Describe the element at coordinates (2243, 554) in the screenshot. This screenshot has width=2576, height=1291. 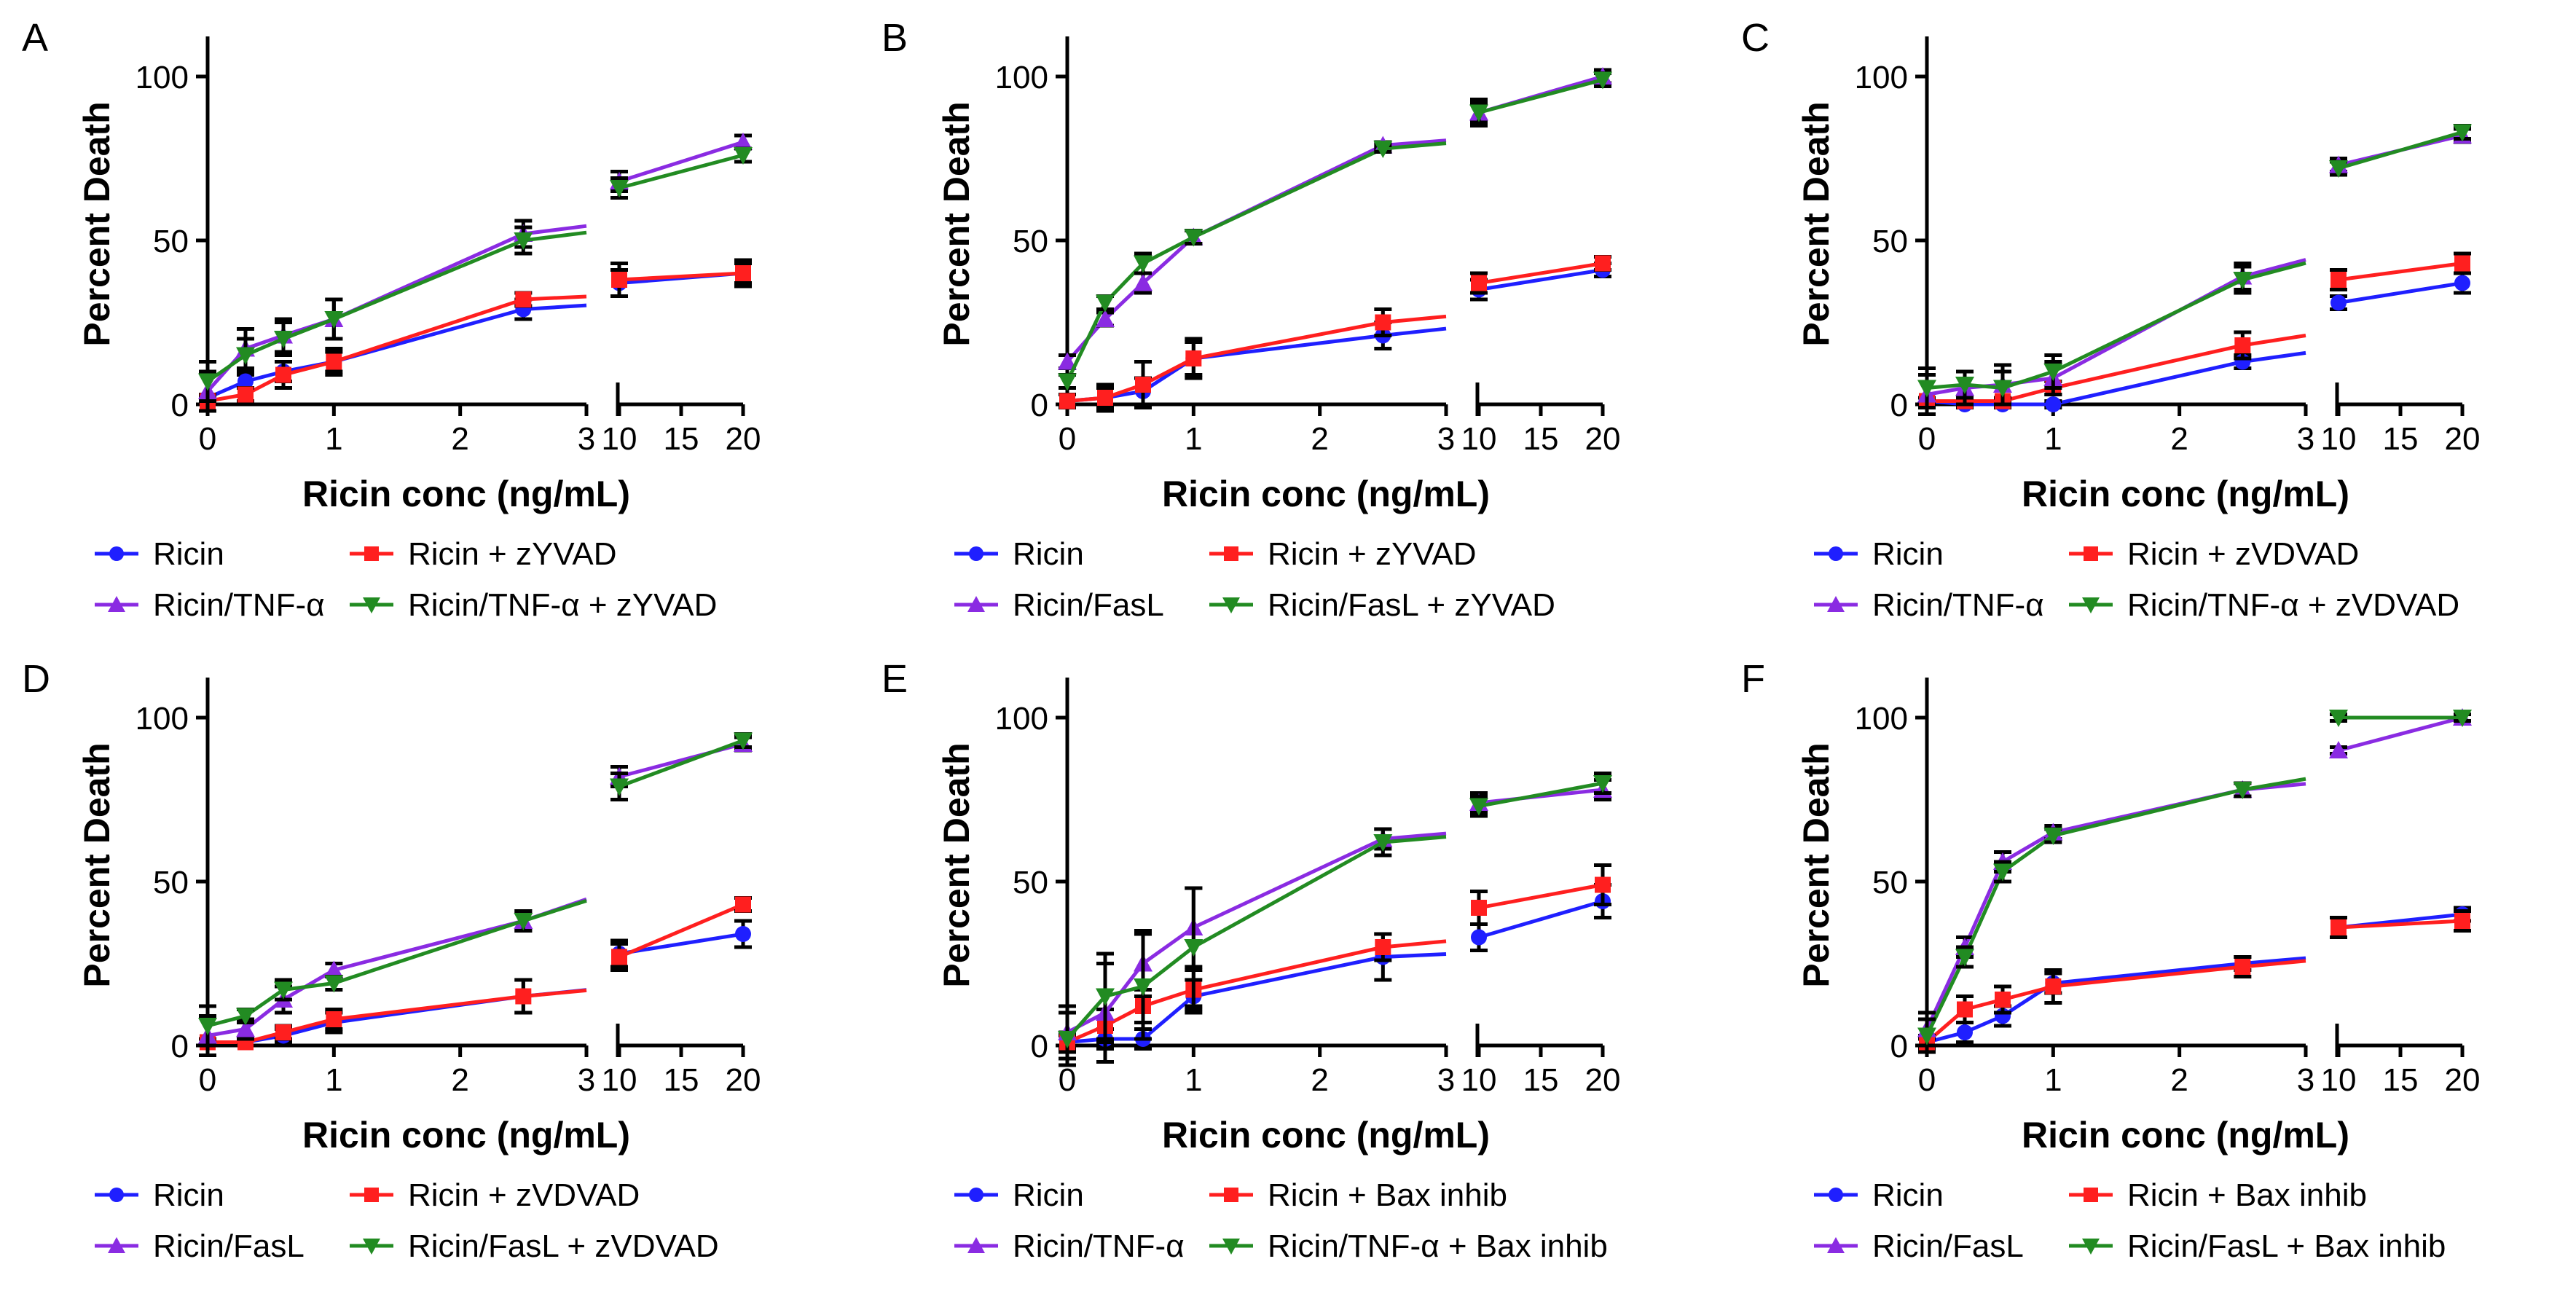
I see `legend-label: Ricin + zVDVAD` at that location.